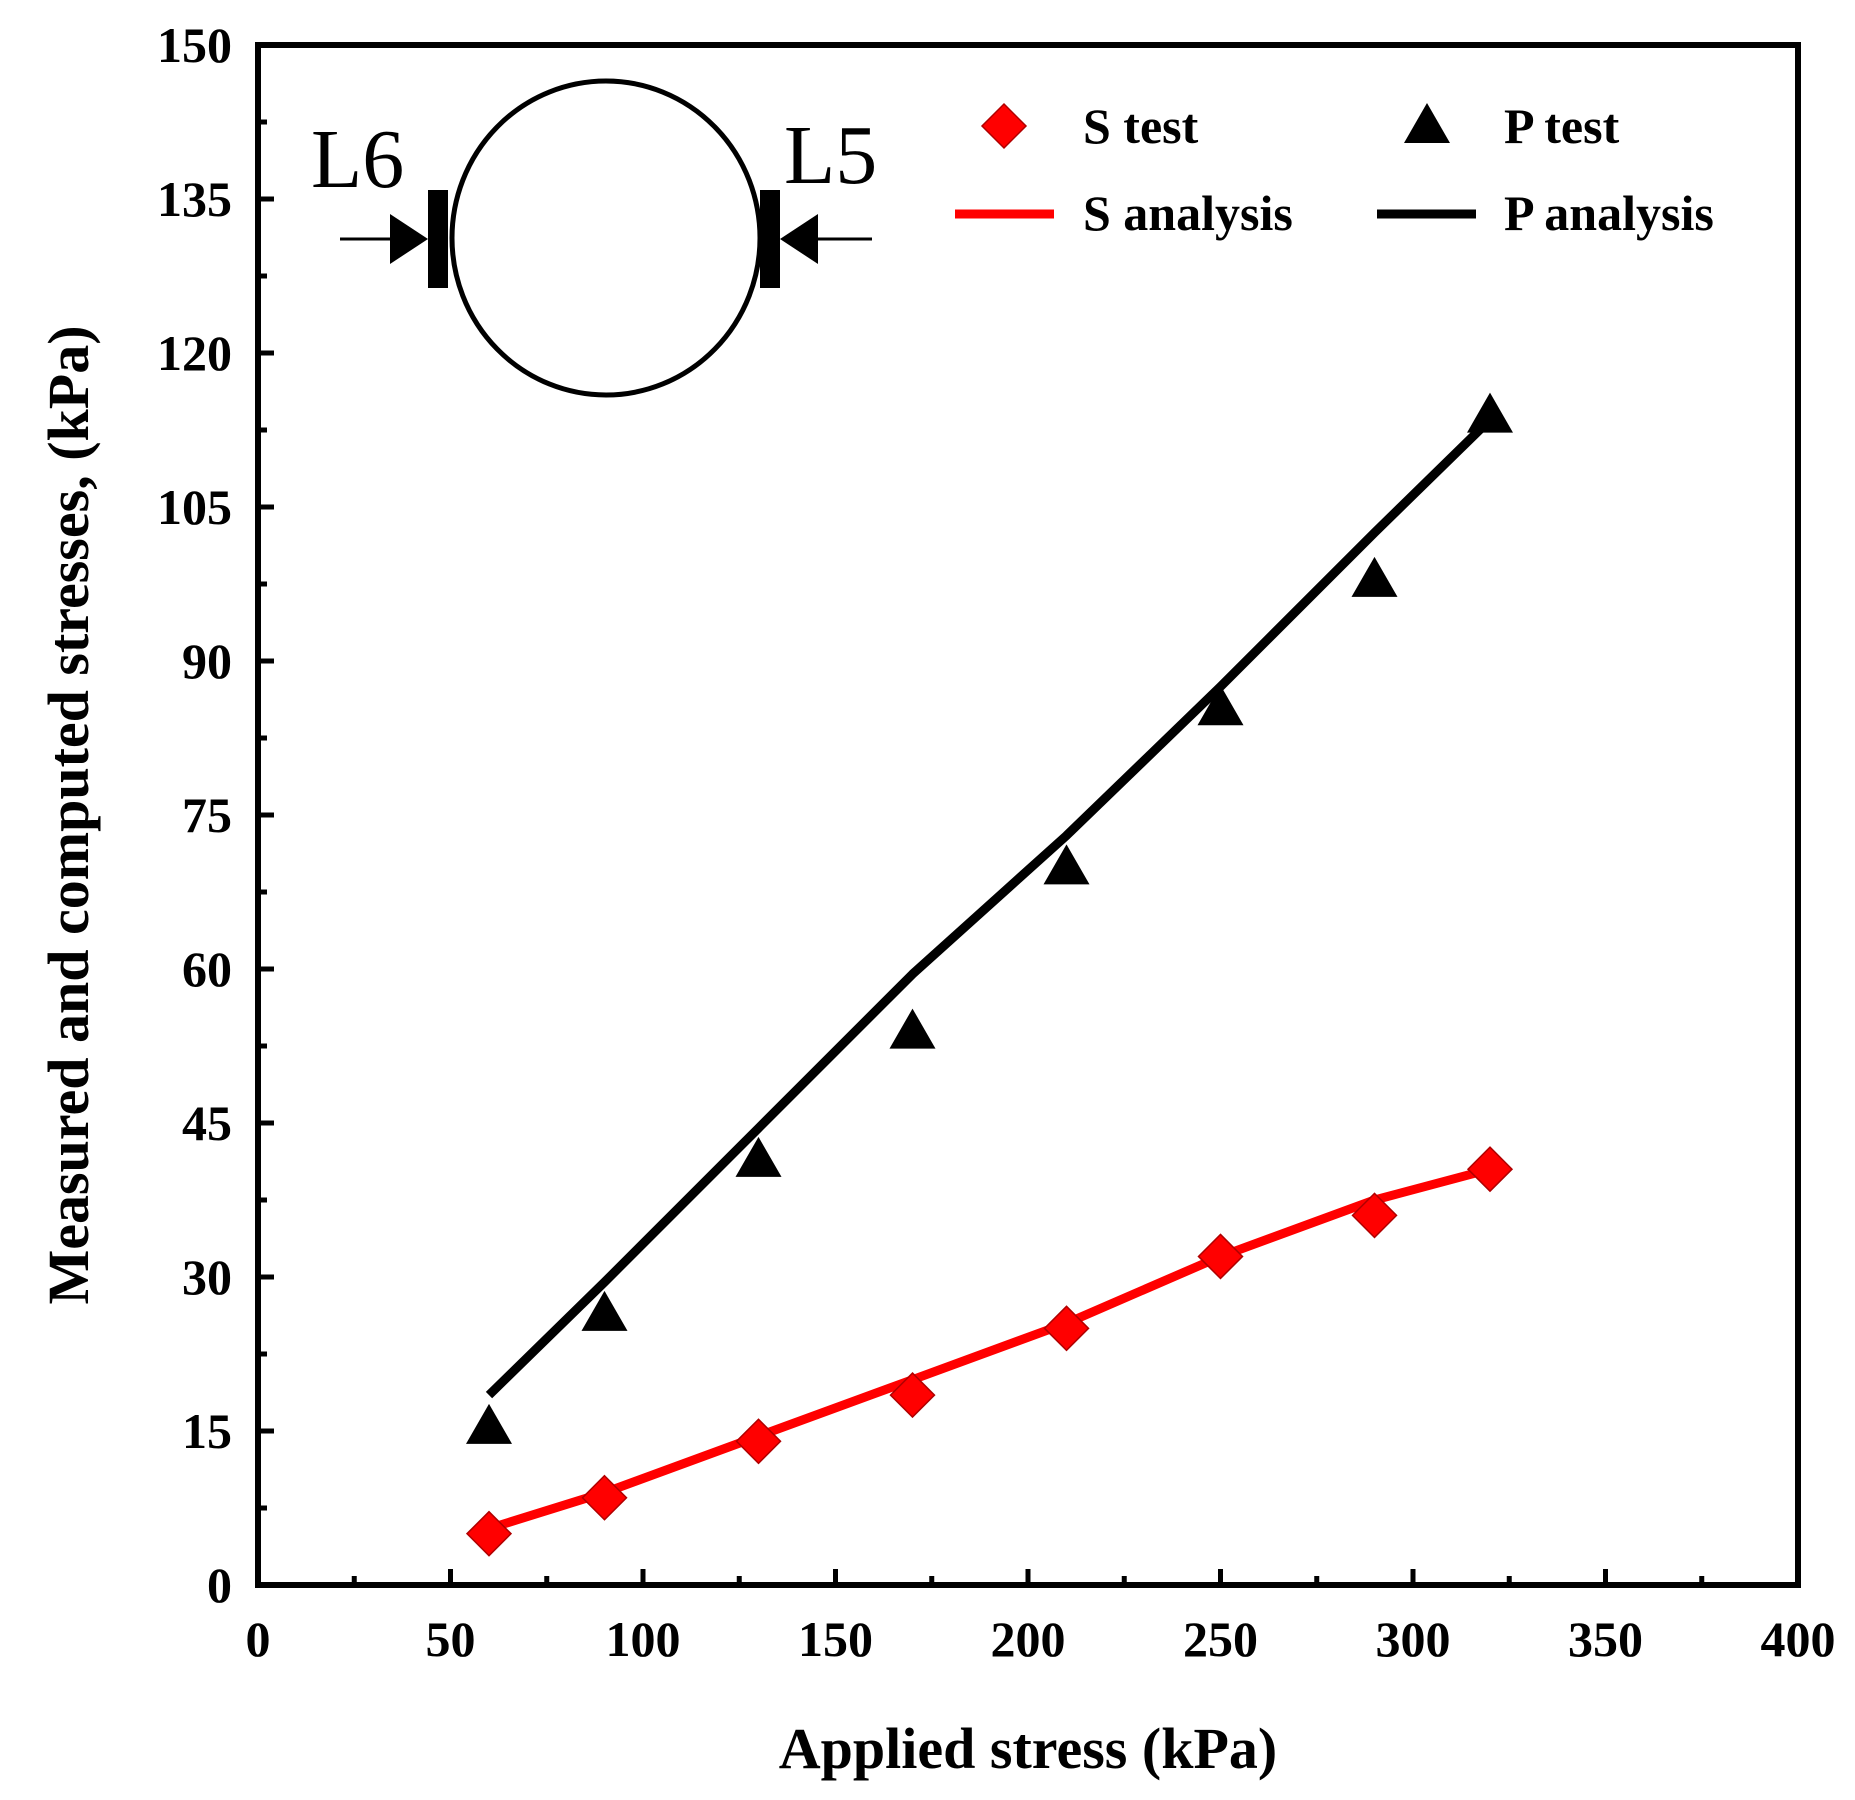 The width and height of the screenshot is (1855, 1800). I want to click on legend: S test P test S analysis P analysis, so click(1334, 169).